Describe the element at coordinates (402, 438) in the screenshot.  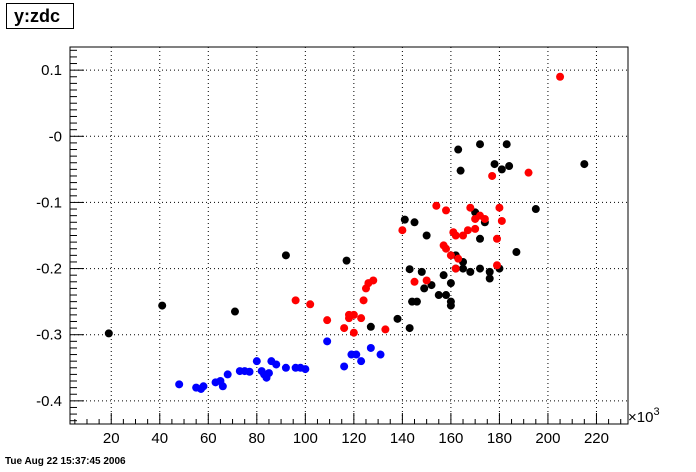
I see `x-tick-label: 140` at that location.